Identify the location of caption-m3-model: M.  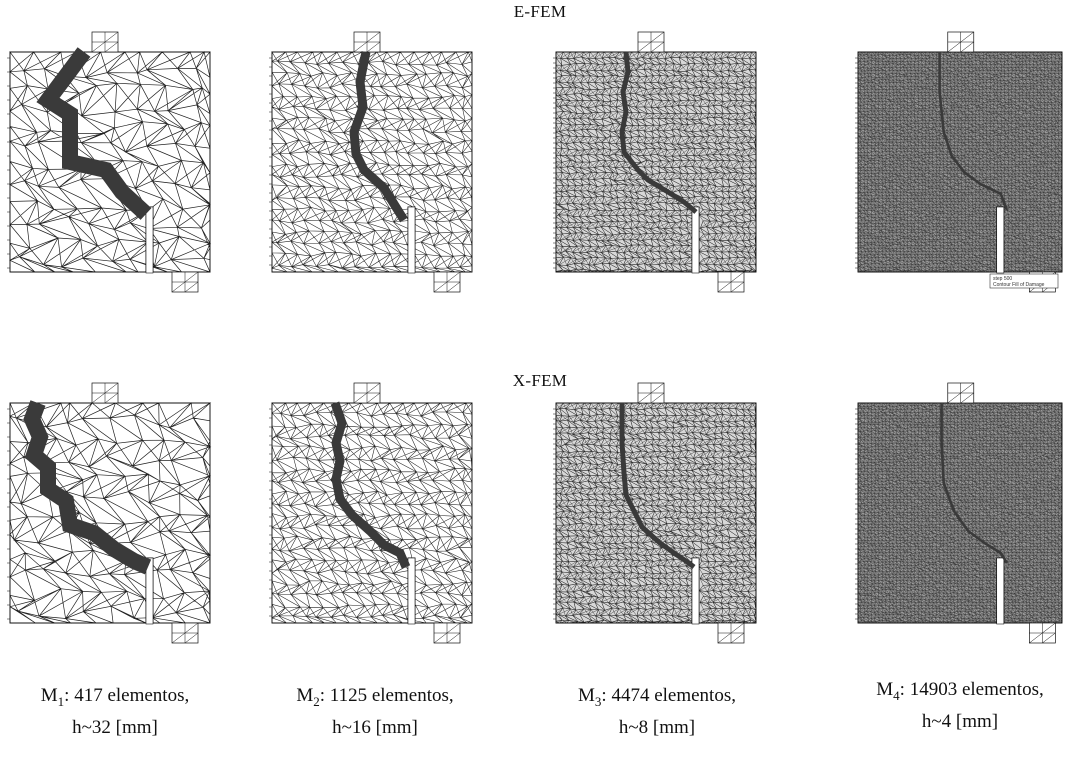
(586, 695).